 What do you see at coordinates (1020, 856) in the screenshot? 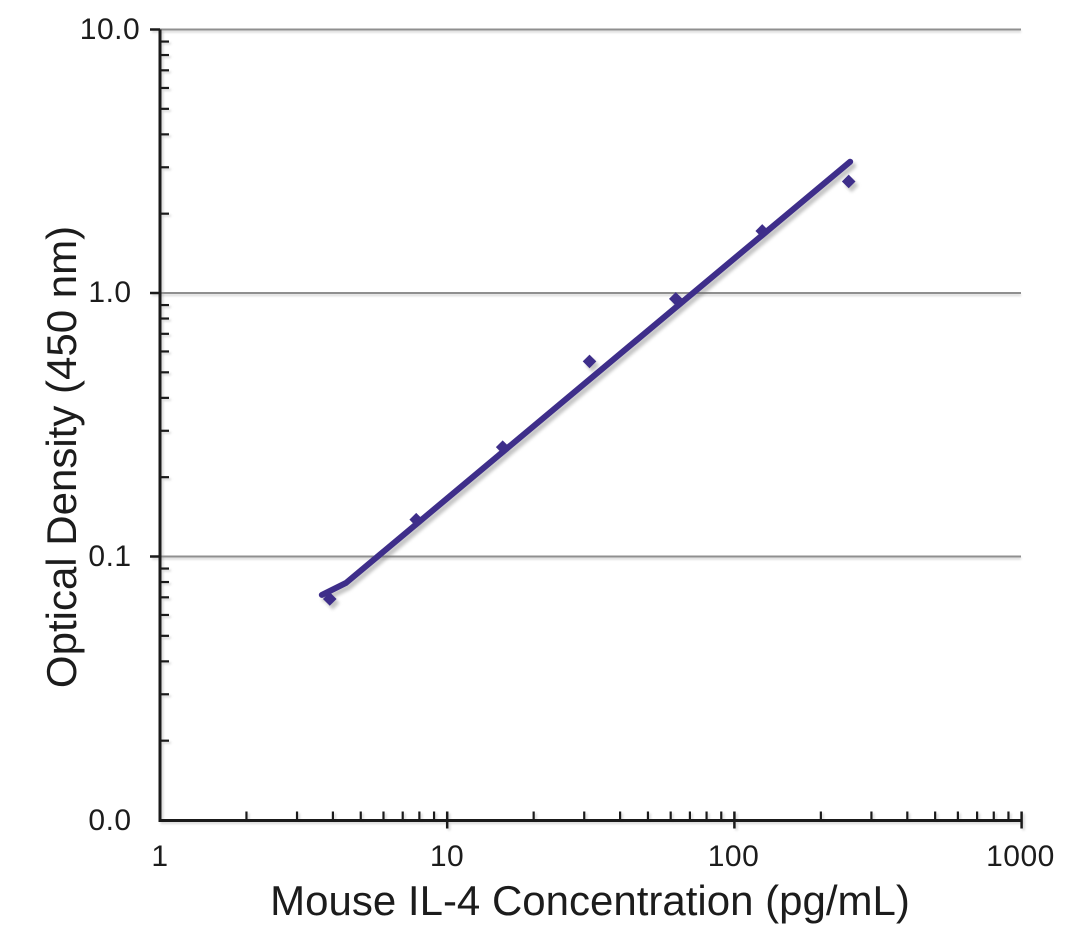
I see `x-tick-label-1000: 1000` at bounding box center [1020, 856].